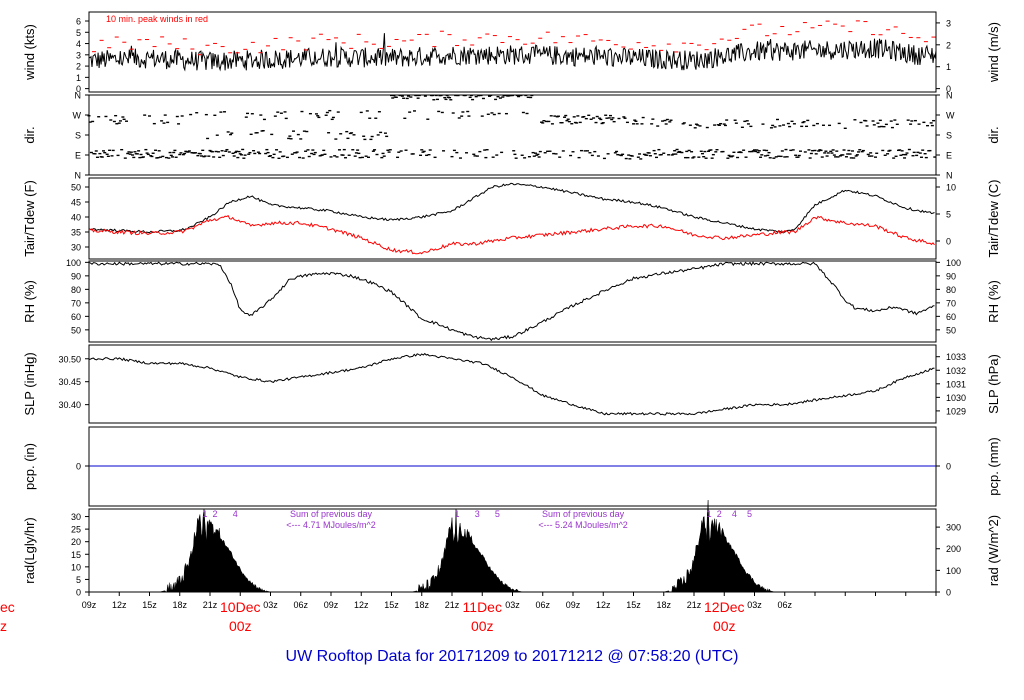 The height and width of the screenshot is (700, 1024). Describe the element at coordinates (215, 514) in the screenshot. I see `rad-annotation: 2` at that location.